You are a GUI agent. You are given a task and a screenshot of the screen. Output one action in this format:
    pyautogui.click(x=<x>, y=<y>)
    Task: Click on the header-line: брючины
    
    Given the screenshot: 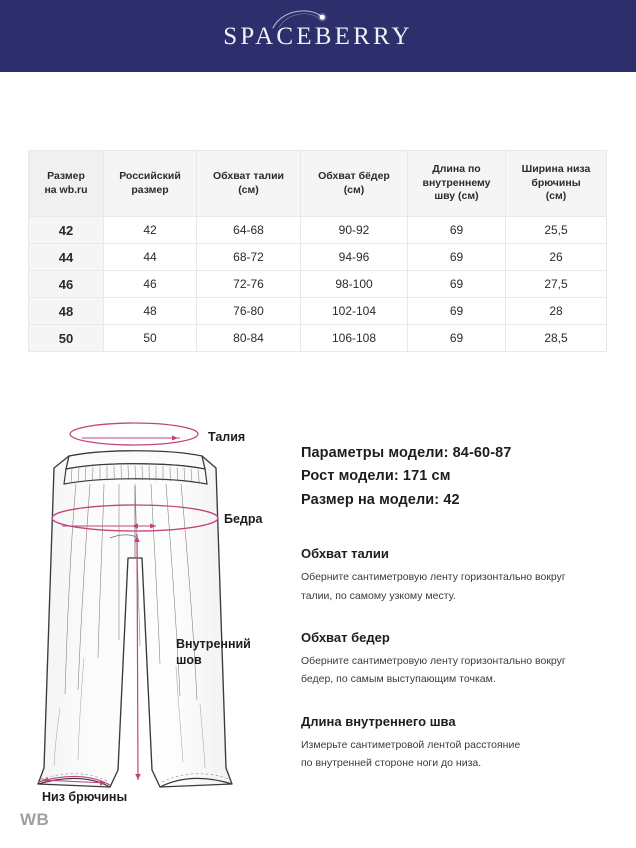 What is the action you would take?
    pyautogui.click(x=556, y=182)
    